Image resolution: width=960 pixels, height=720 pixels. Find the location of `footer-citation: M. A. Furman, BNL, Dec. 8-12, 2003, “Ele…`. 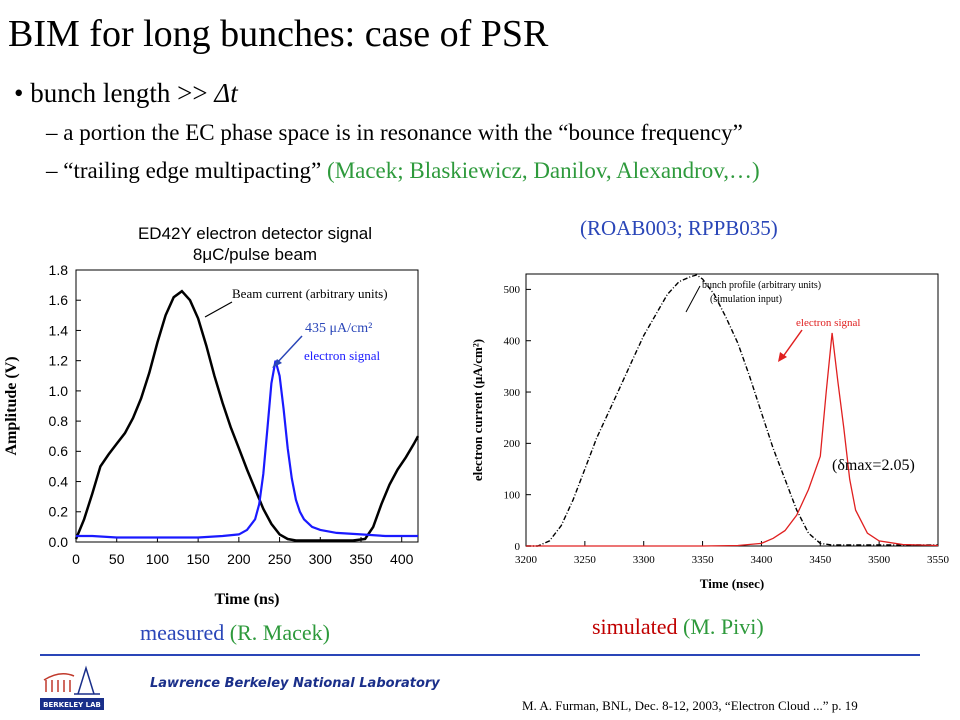

footer-citation: M. A. Furman, BNL, Dec. 8-12, 2003, “Ele… is located at coordinates (690, 705).